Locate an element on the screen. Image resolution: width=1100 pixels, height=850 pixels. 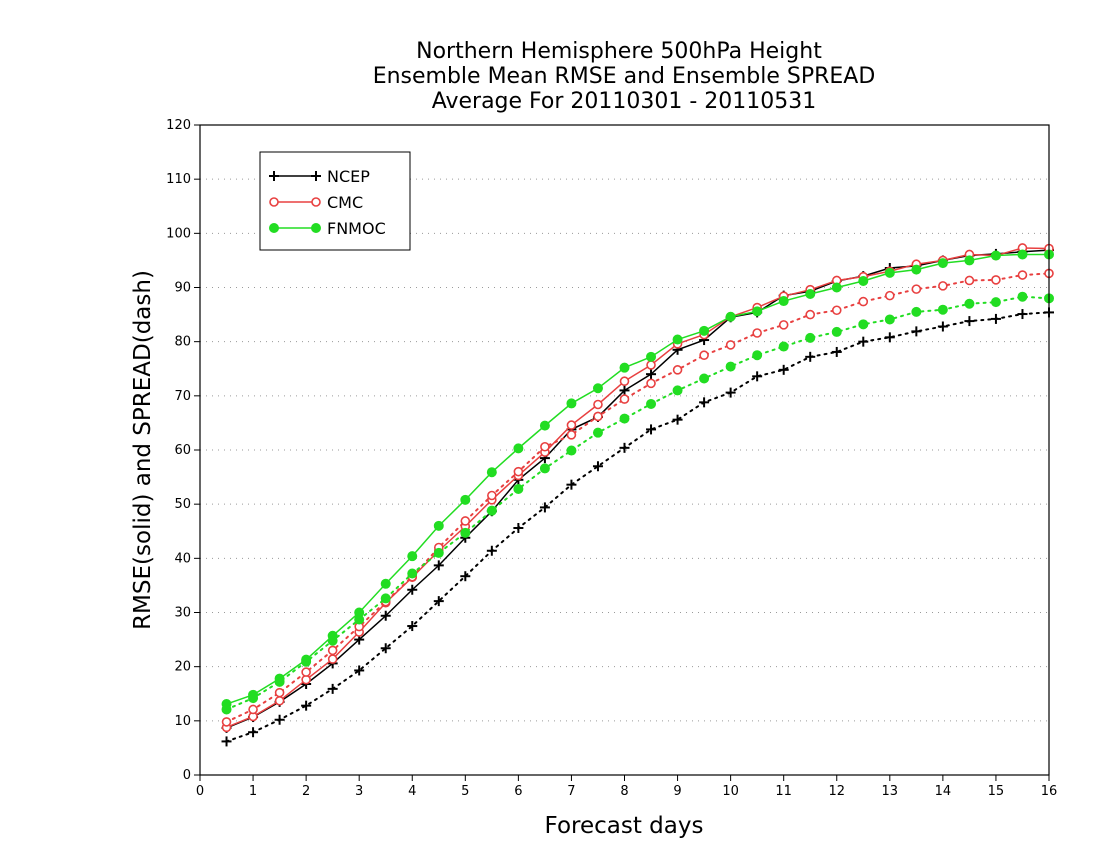
x-tick-label: 0 is located at coordinates (200, 791).